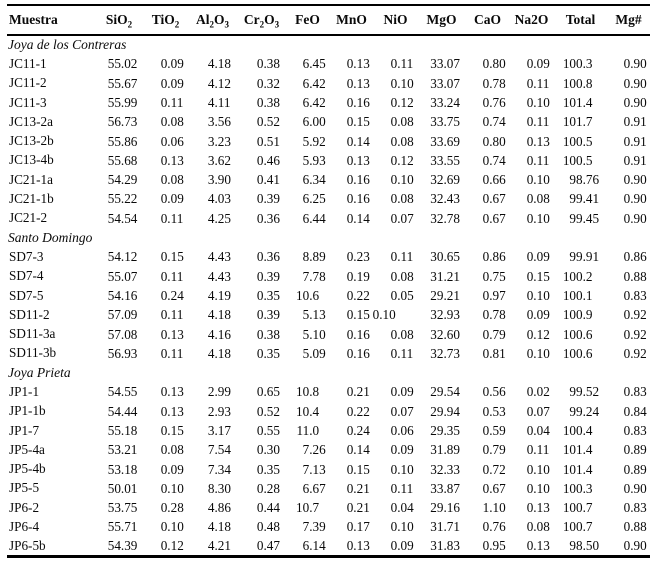 The width and height of the screenshot is (657, 573). Describe the element at coordinates (441, 63) in the screenshot. I see `decimal-aligned-value: 33.07` at that location.